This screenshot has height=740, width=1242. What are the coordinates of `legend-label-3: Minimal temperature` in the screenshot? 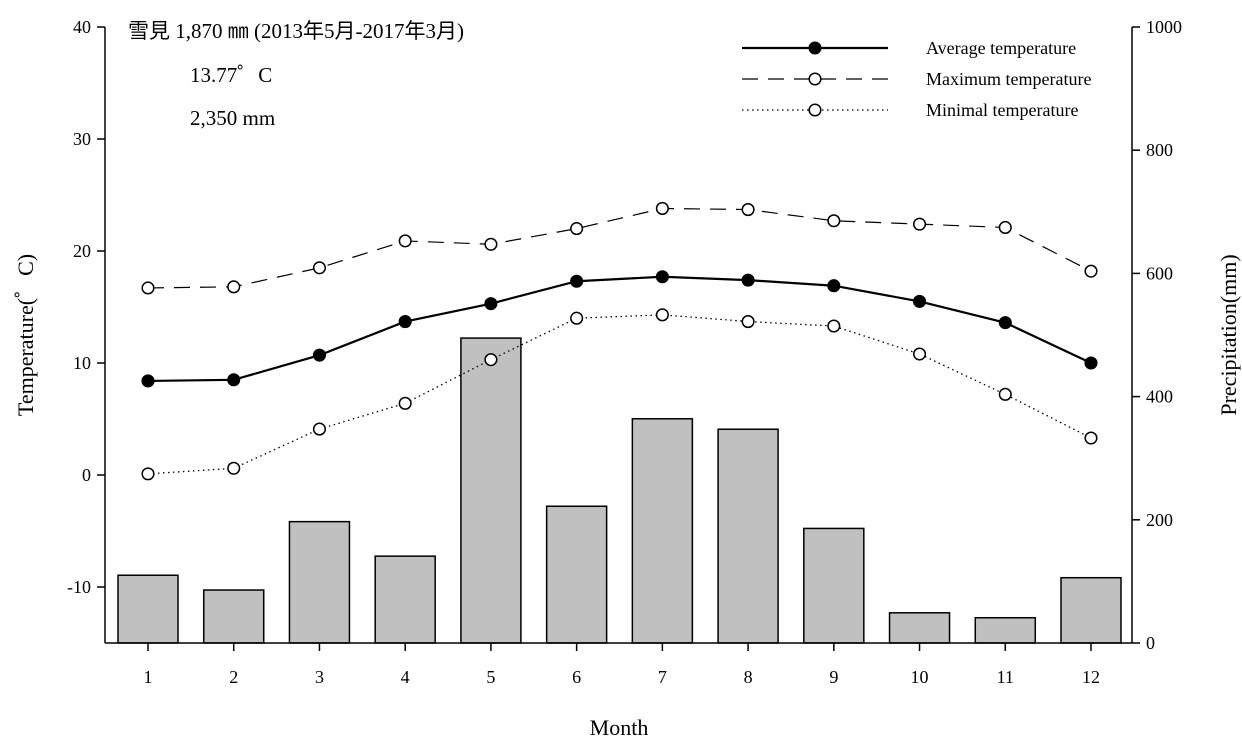 It's located at (1002, 110).